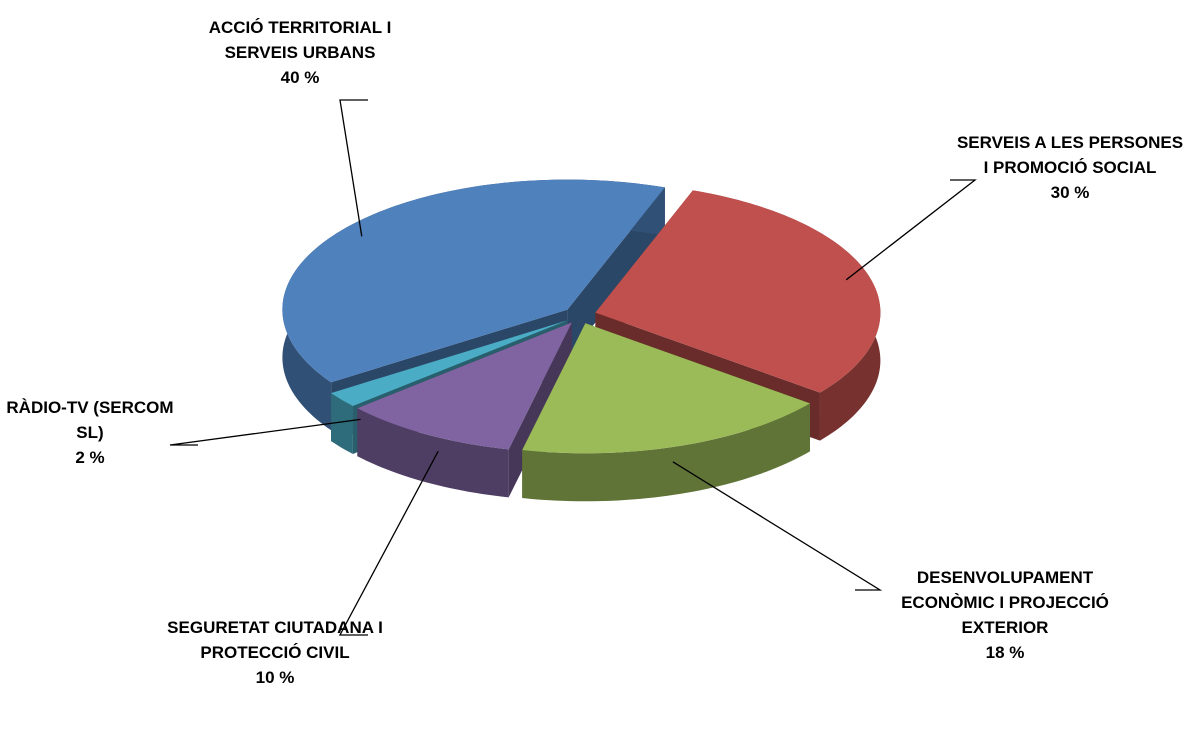  What do you see at coordinates (1070, 192) in the screenshot?
I see `label-value: 30 %` at bounding box center [1070, 192].